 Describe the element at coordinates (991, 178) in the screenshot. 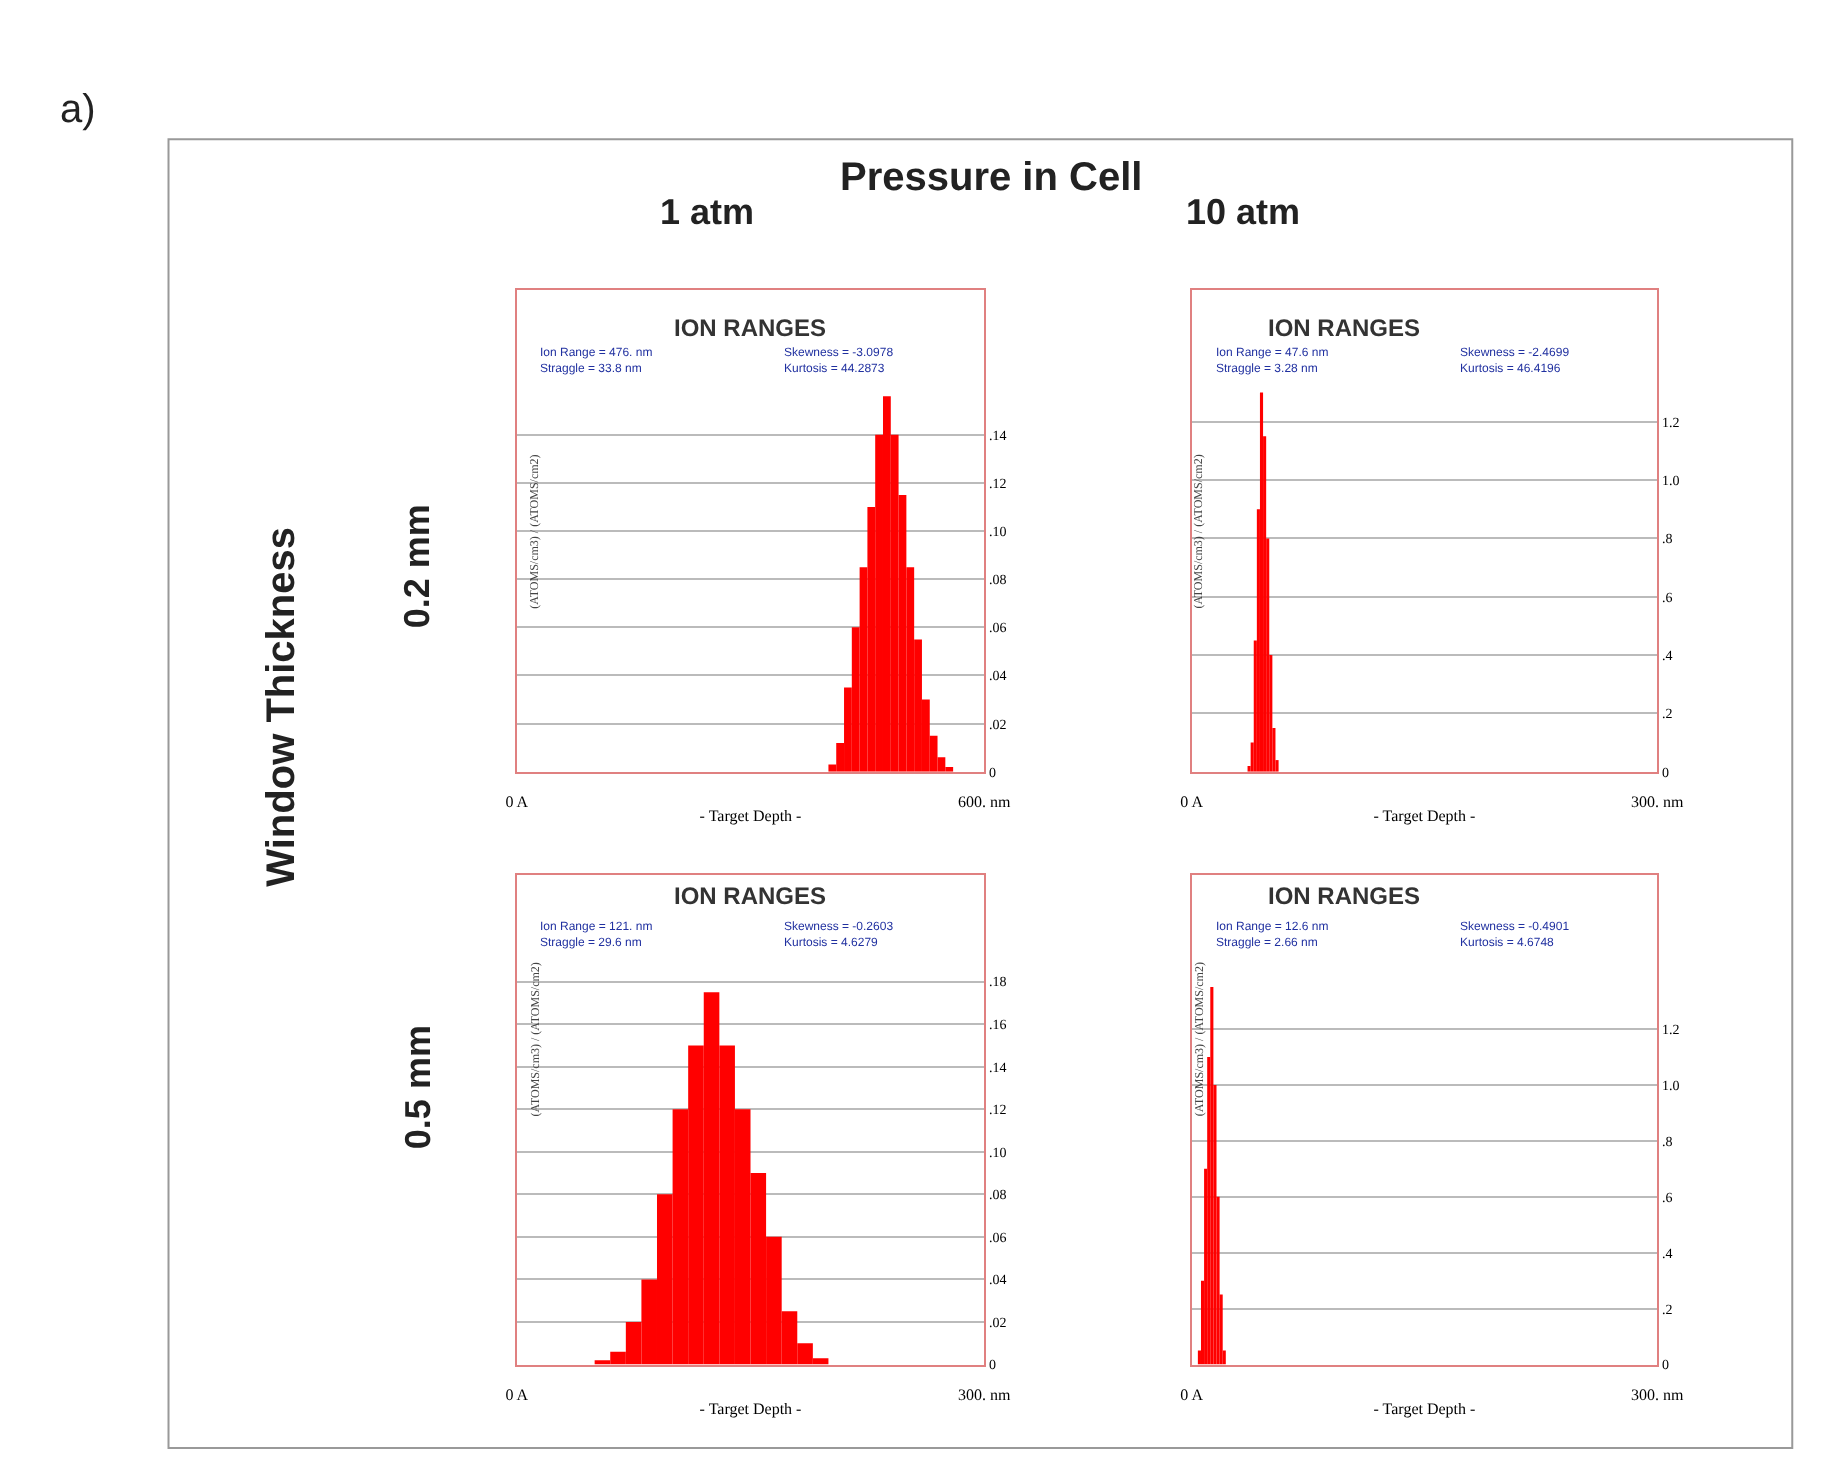

I see `text: Pressure in Cell` at that location.